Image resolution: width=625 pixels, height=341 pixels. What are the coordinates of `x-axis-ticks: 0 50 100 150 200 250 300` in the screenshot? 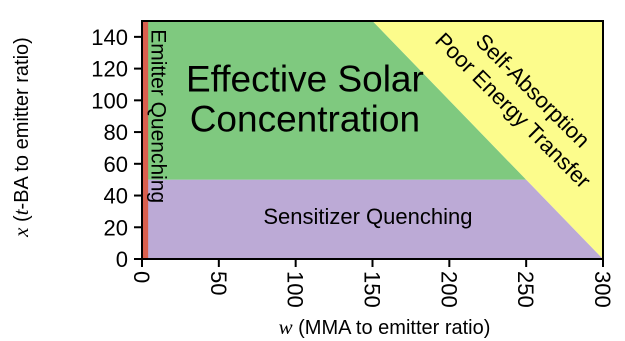 It's located at (372, 283).